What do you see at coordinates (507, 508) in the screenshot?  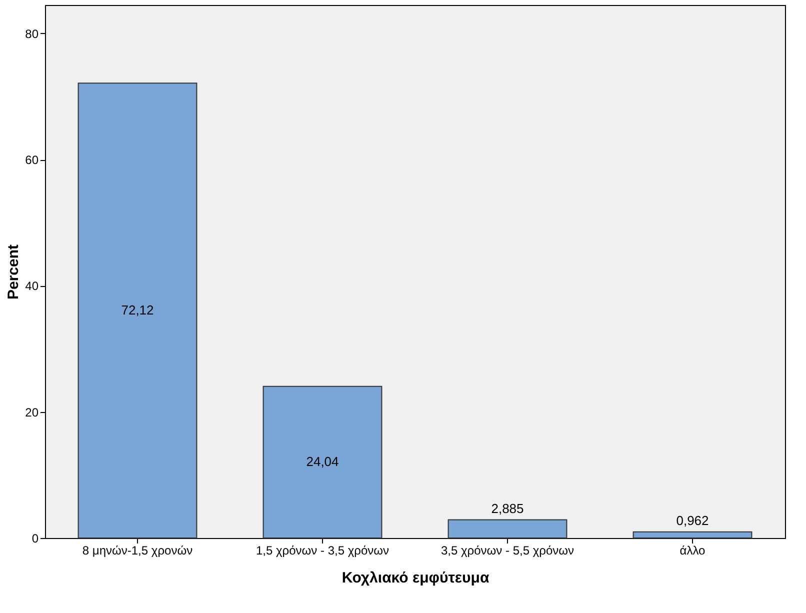 I see `data-label: 2,885` at bounding box center [507, 508].